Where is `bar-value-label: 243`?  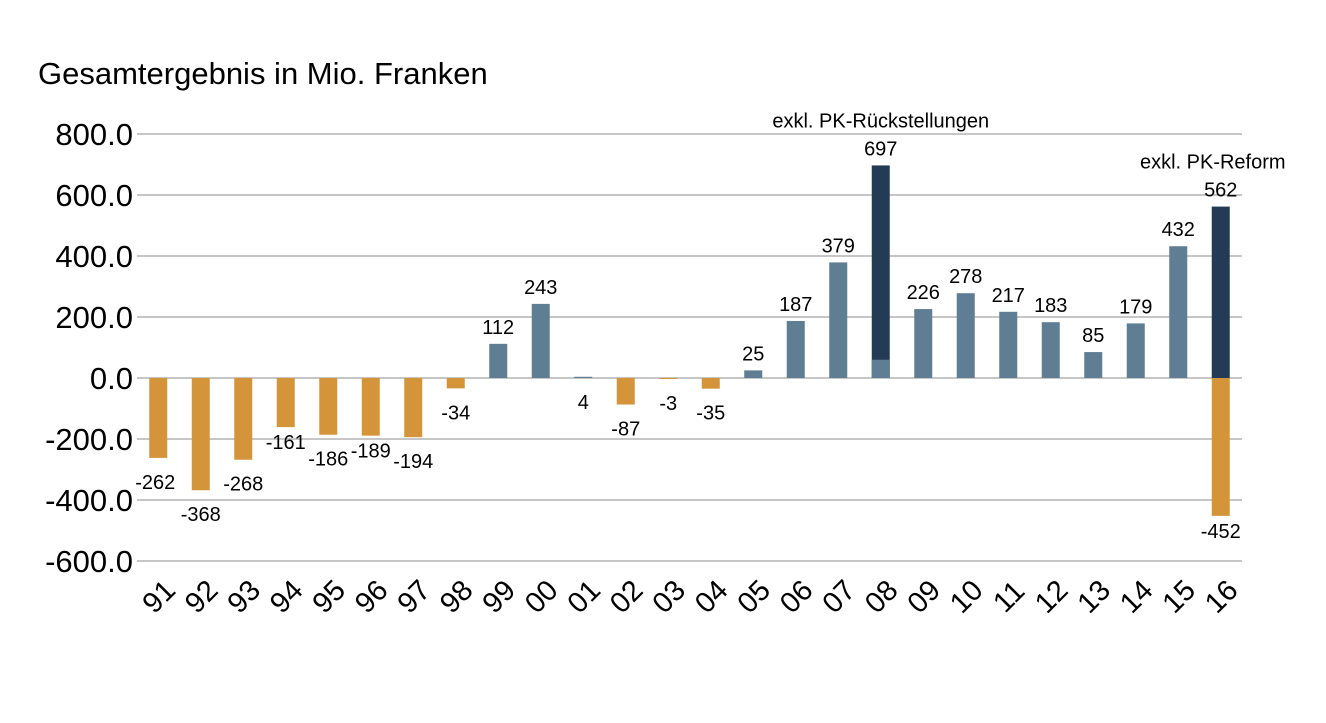 bar-value-label: 243 is located at coordinates (540, 288).